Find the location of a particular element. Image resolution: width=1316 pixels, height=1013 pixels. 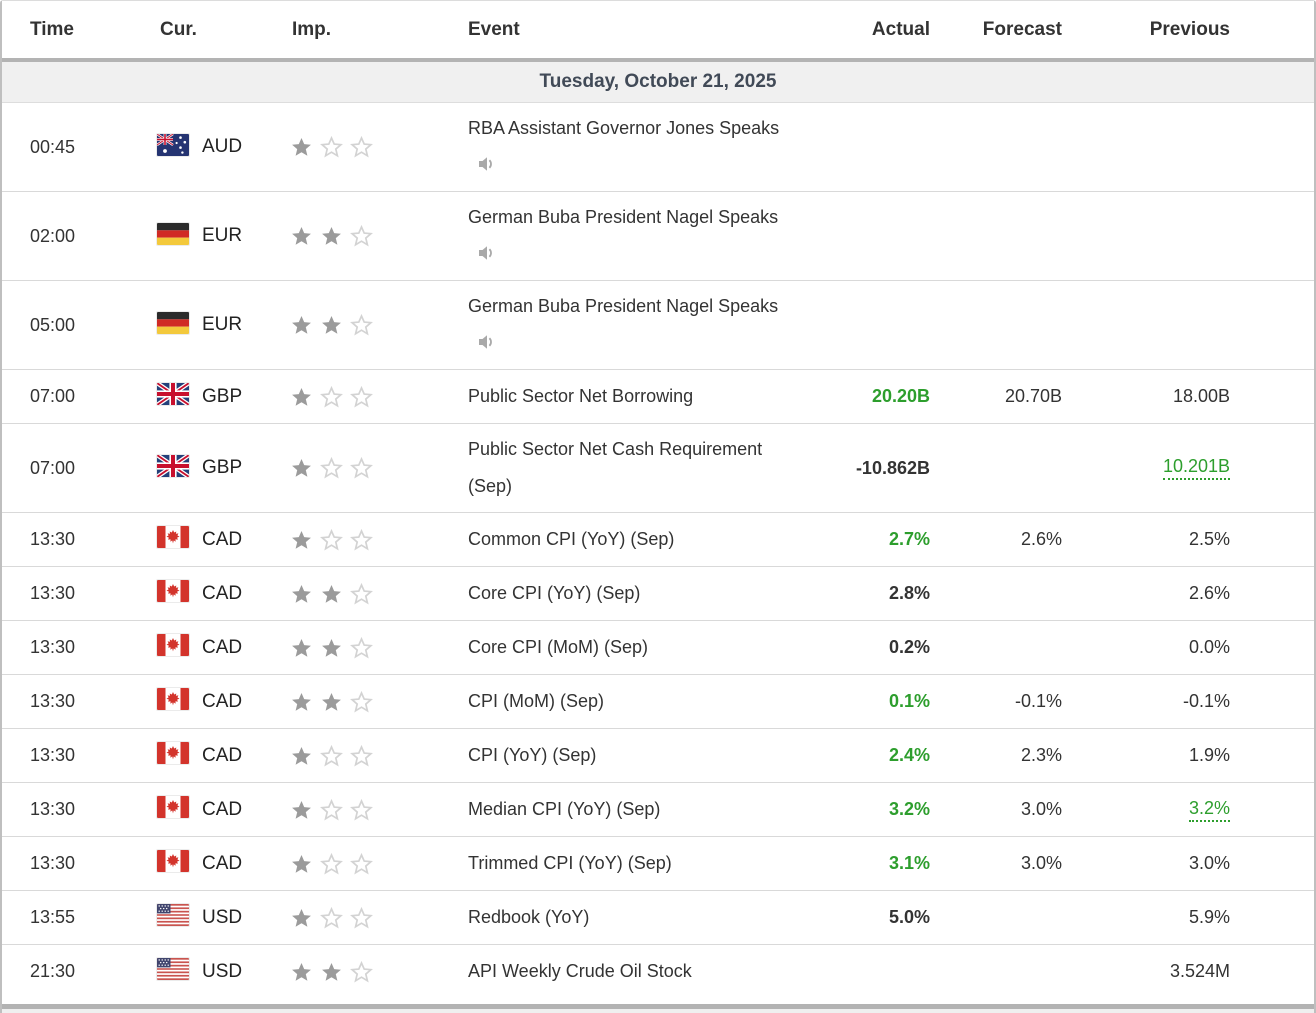

event-time: 05:00 is located at coordinates (67, 325).